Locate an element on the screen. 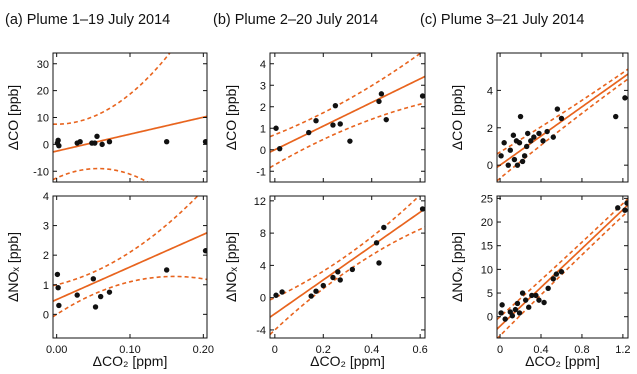 Image resolution: width=637 pixels, height=374 pixels. y-tick-label: -10 is located at coordinates (41, 172).